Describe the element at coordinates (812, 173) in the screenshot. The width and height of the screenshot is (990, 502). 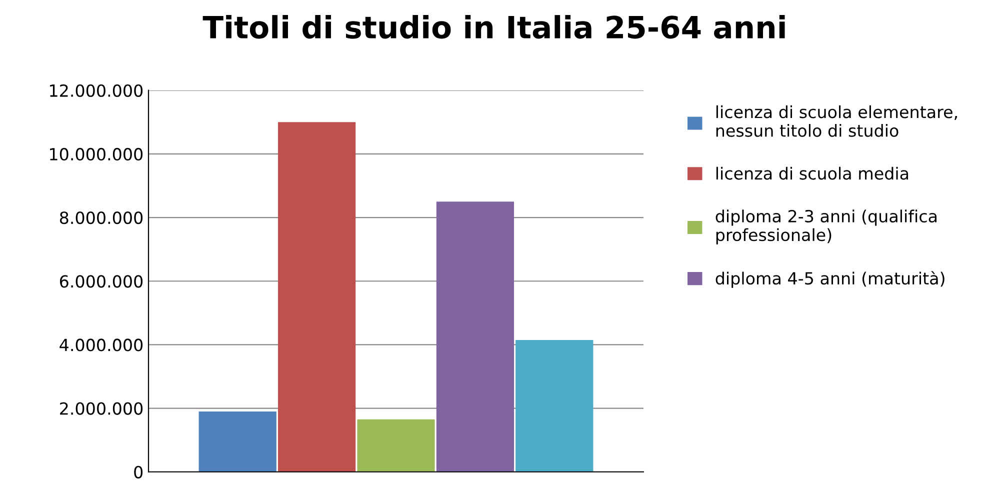
I see `legend-label: licenza di scuola media` at that location.